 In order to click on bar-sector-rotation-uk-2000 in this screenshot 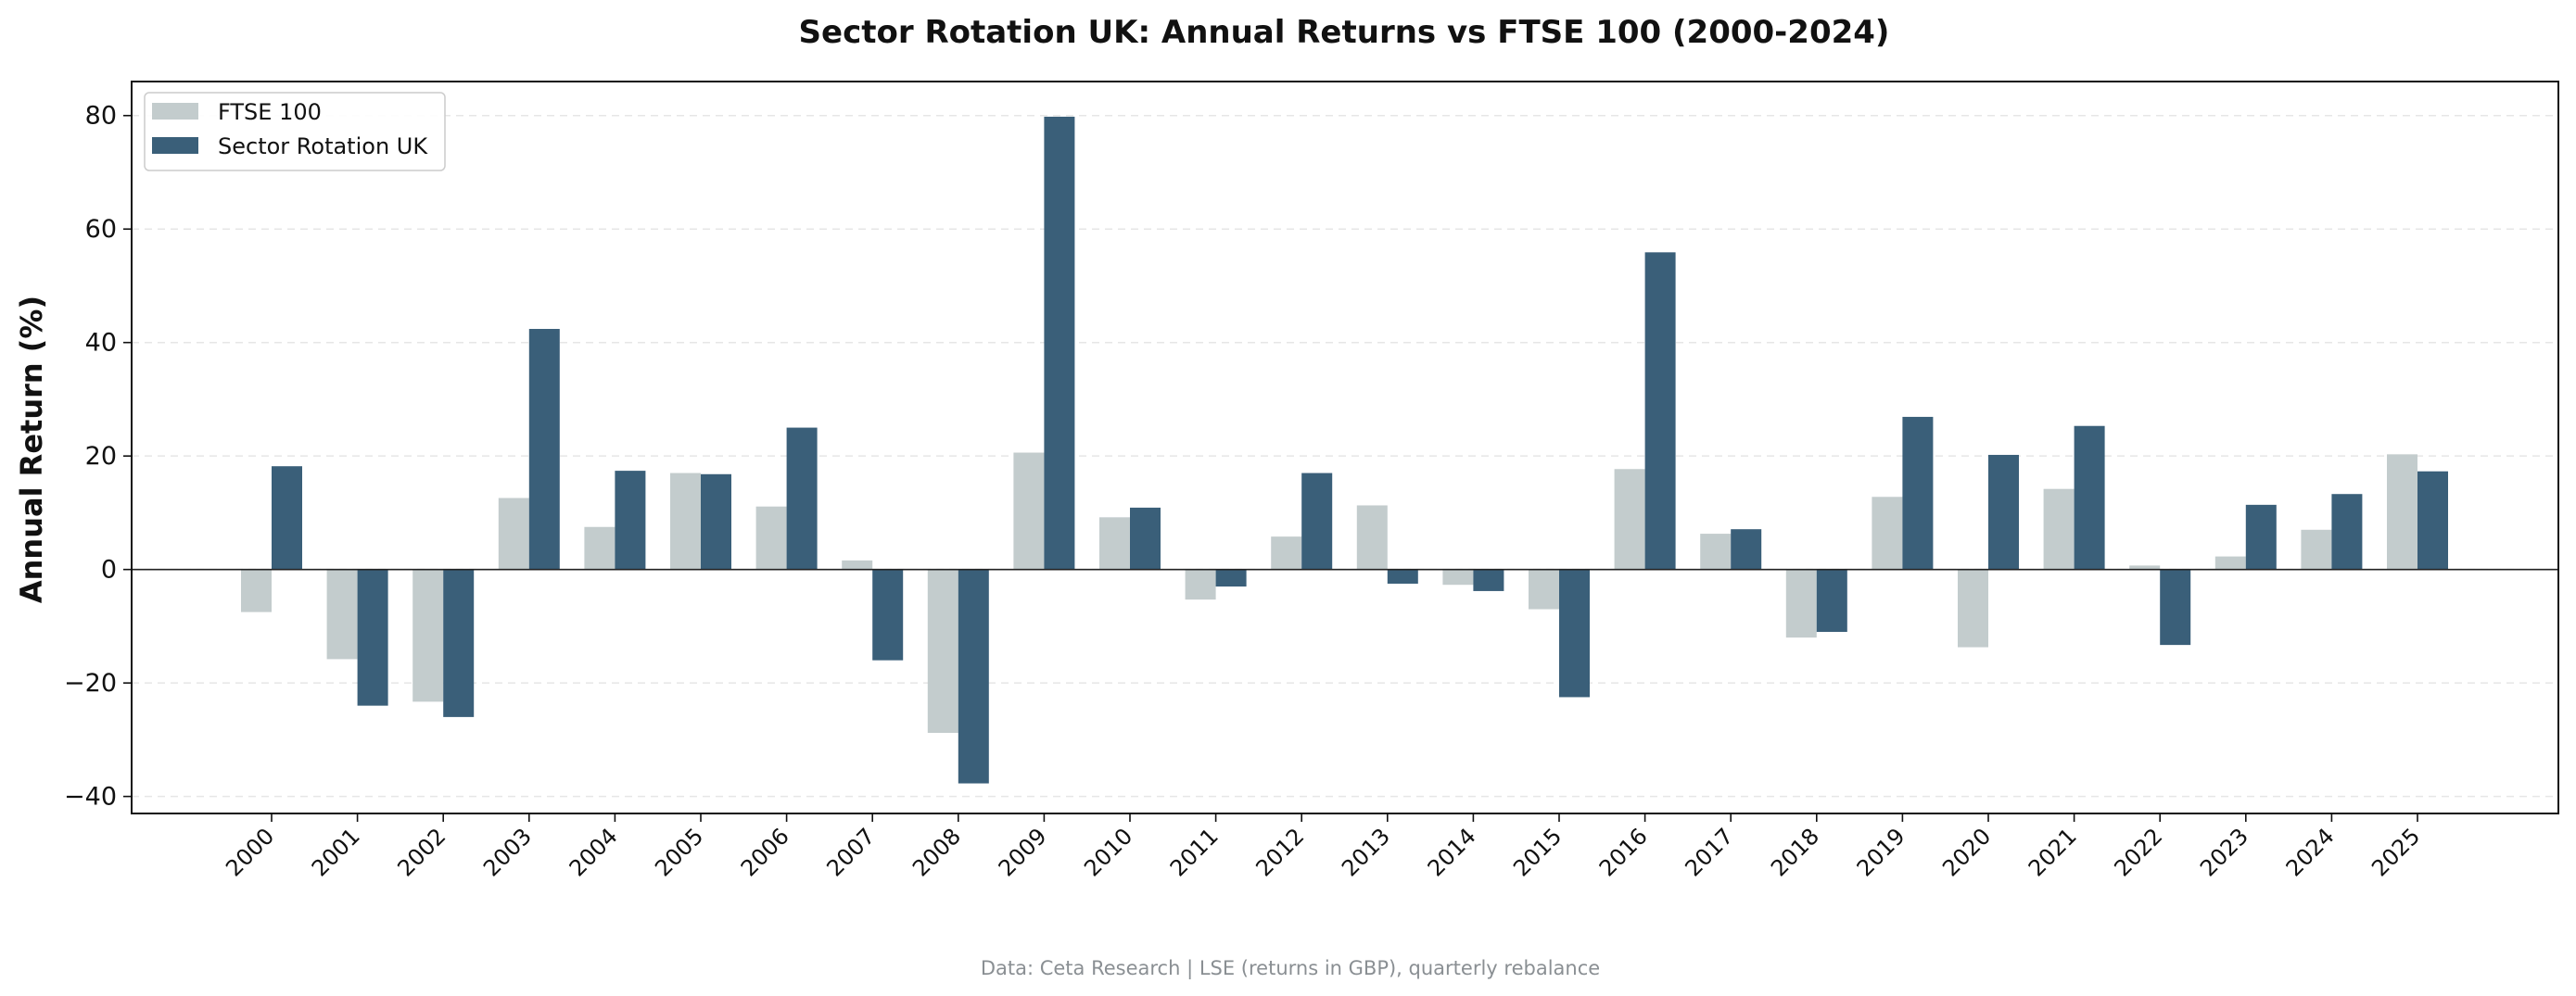, I will do `click(287, 518)`.